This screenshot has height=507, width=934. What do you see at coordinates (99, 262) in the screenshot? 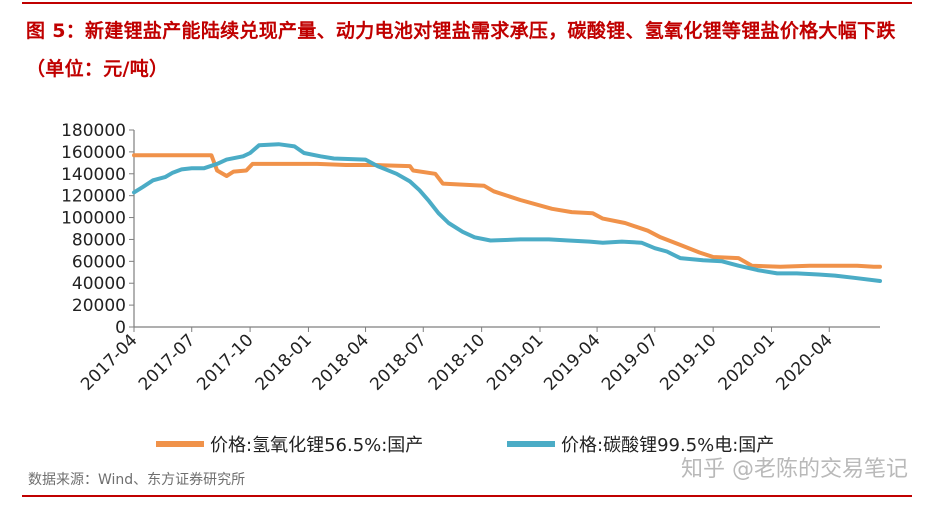
I see `y-tick-label: 60000` at bounding box center [99, 262].